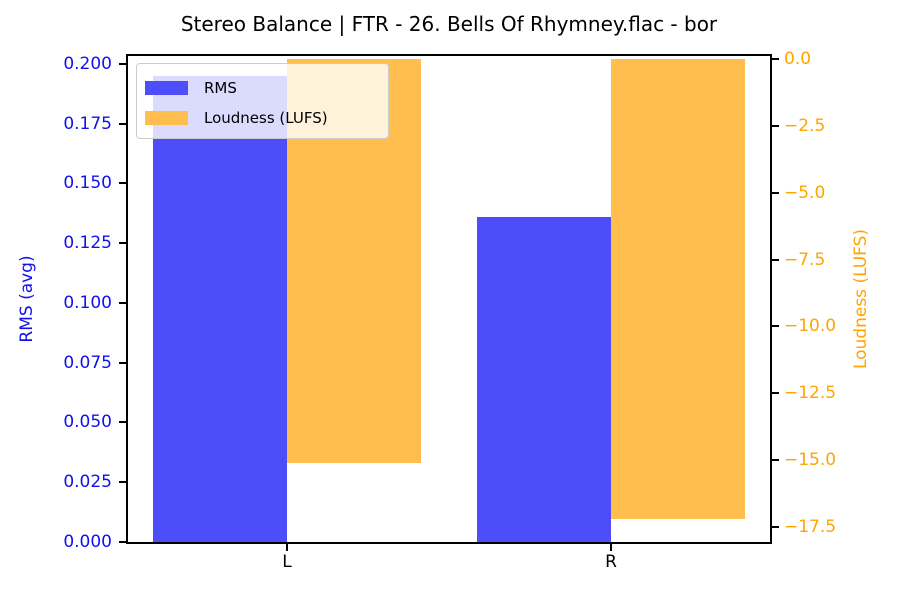 Image resolution: width=900 pixels, height=600 pixels. What do you see at coordinates (810, 326) in the screenshot?
I see `right-y-tick-label: −10.0` at bounding box center [810, 326].